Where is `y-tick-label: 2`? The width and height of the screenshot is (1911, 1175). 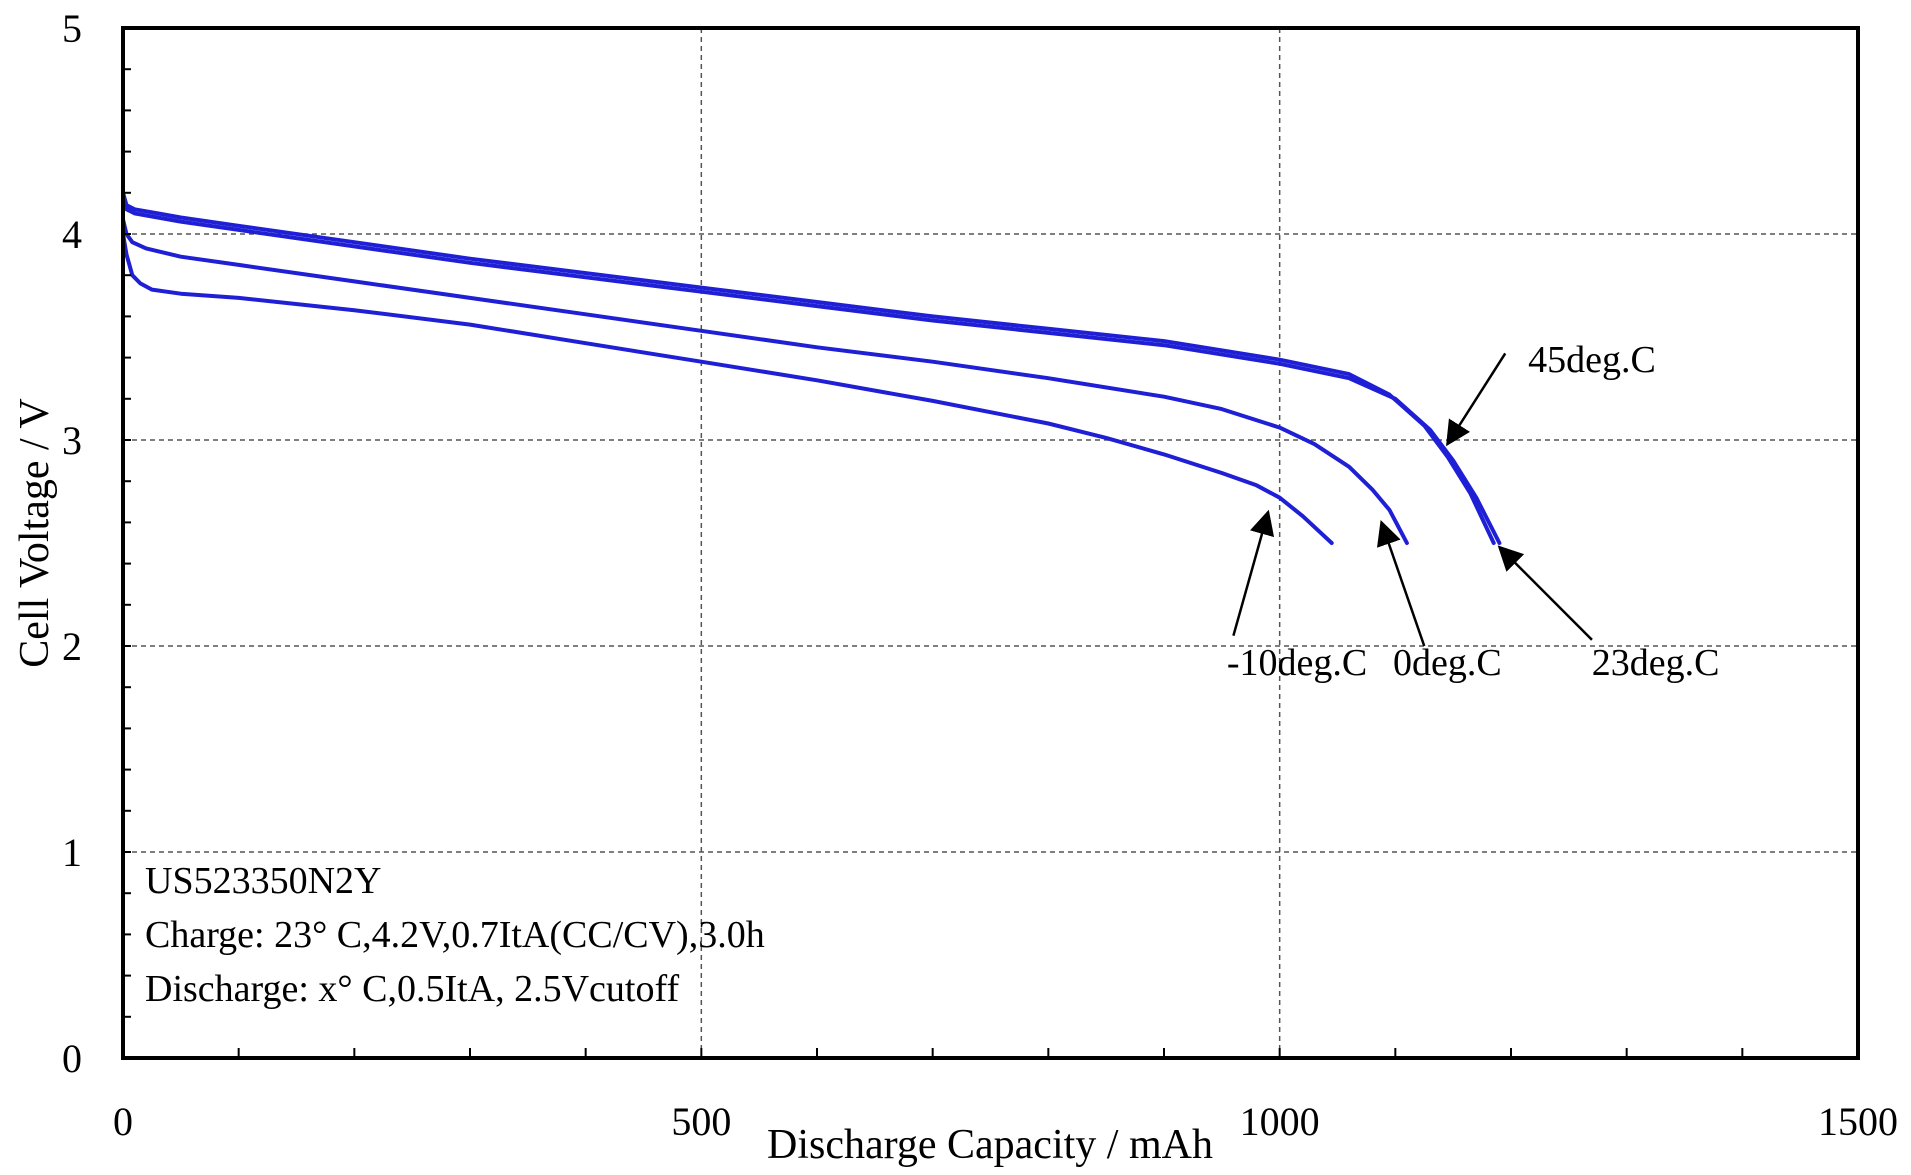 y-tick-label: 2 is located at coordinates (72, 646).